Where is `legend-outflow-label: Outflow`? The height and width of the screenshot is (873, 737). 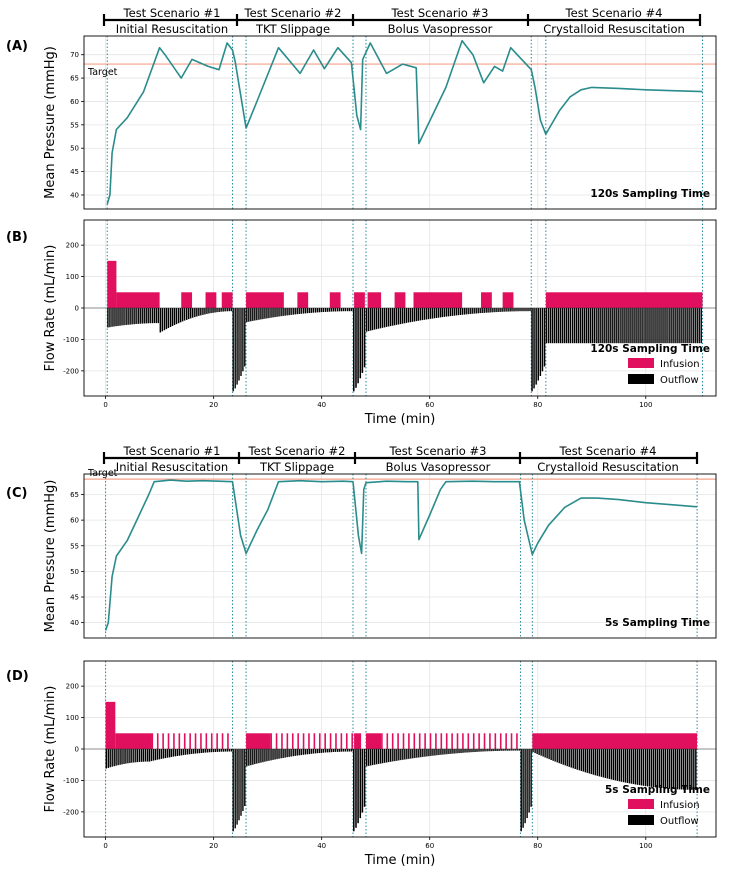 legend-outflow-label: Outflow is located at coordinates (679, 821).